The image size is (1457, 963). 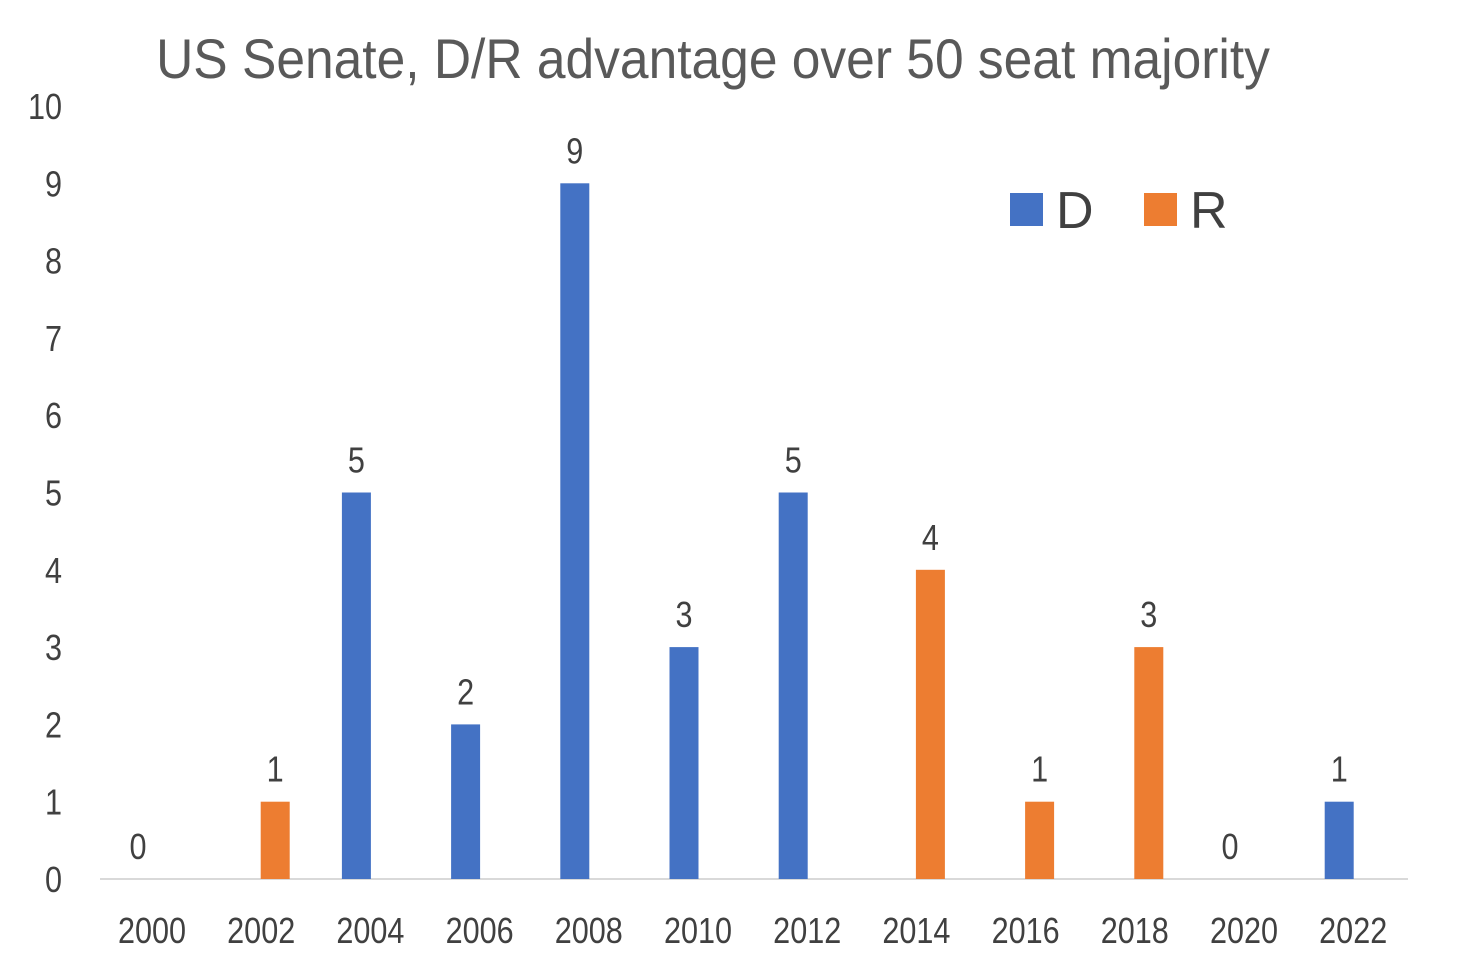 What do you see at coordinates (370, 932) in the screenshot?
I see `x-tick-label: 2004` at bounding box center [370, 932].